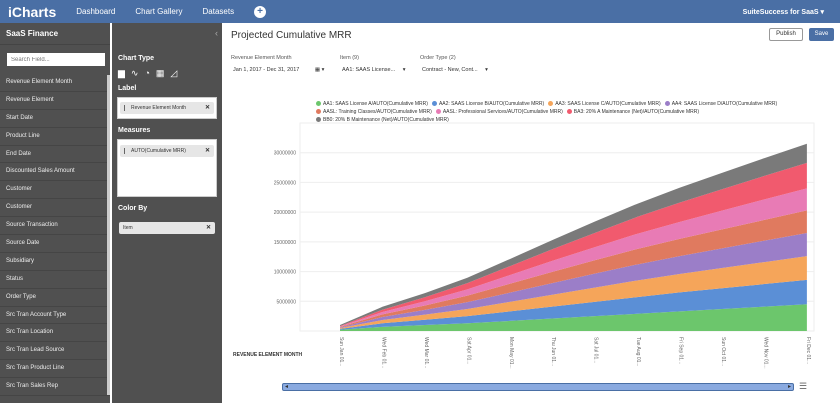  What do you see at coordinates (287, 302) in the screenshot?
I see `y-tick-label: 5000000` at bounding box center [287, 302].